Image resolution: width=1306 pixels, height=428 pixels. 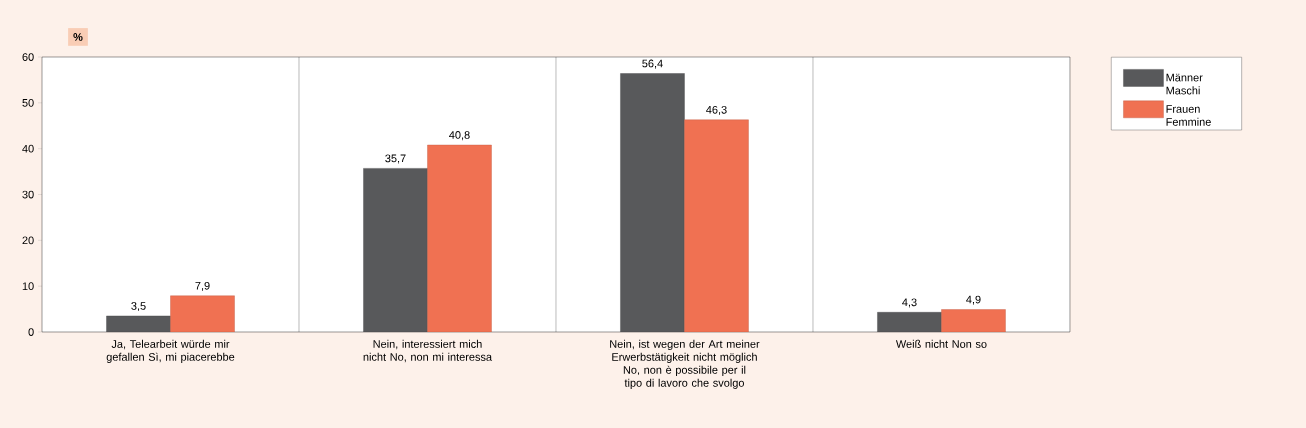 I want to click on y-tick-label: 10, so click(x=28, y=286).